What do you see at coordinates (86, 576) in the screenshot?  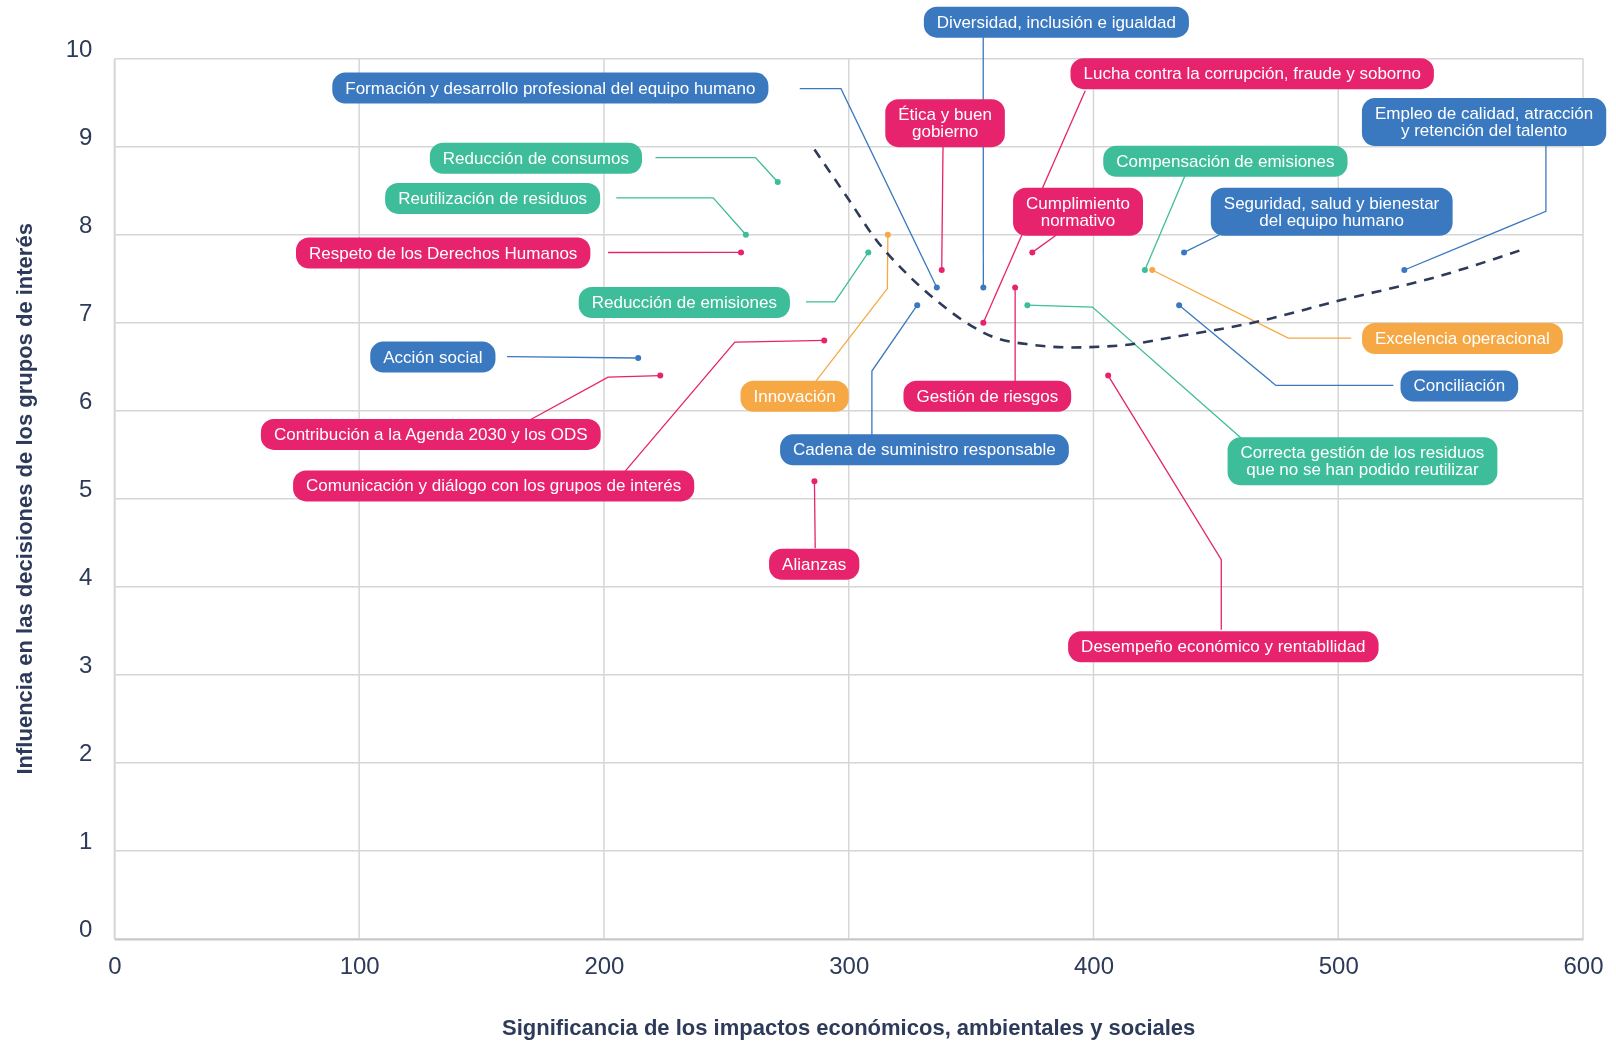 I see `y-tick-label: 4` at bounding box center [86, 576].